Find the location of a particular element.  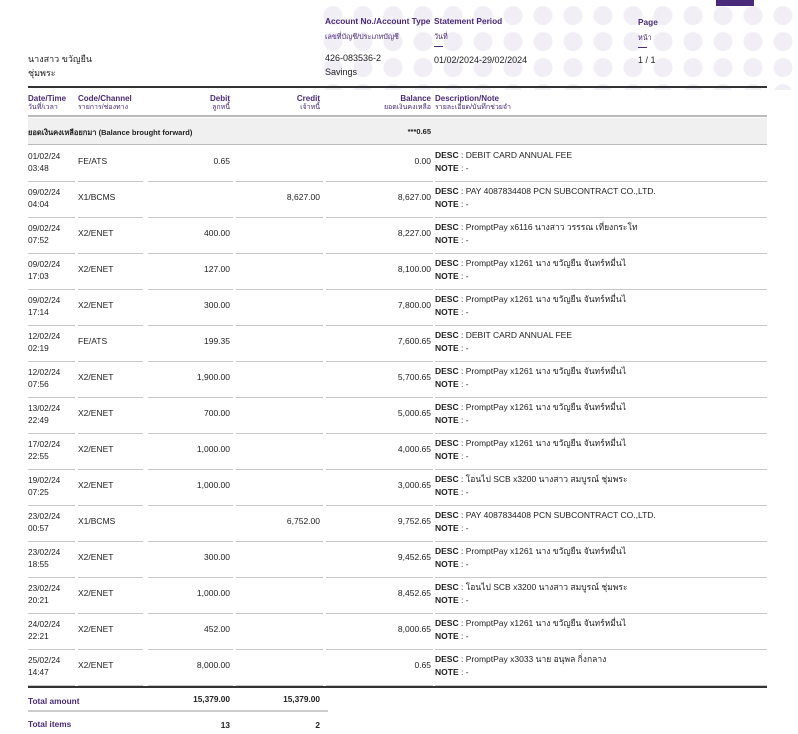

row-time: 20:21 is located at coordinates (38, 600).